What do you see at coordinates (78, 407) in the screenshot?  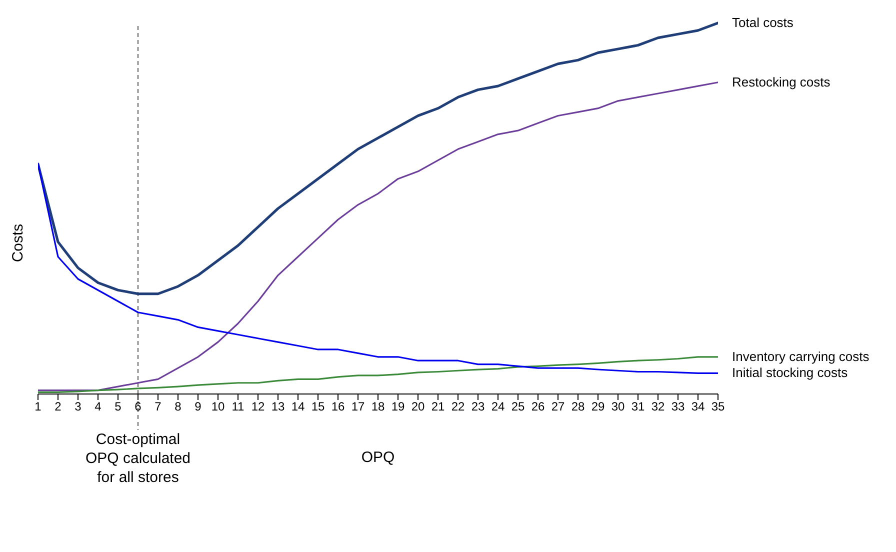 I see `x-tick-label: 3` at bounding box center [78, 407].